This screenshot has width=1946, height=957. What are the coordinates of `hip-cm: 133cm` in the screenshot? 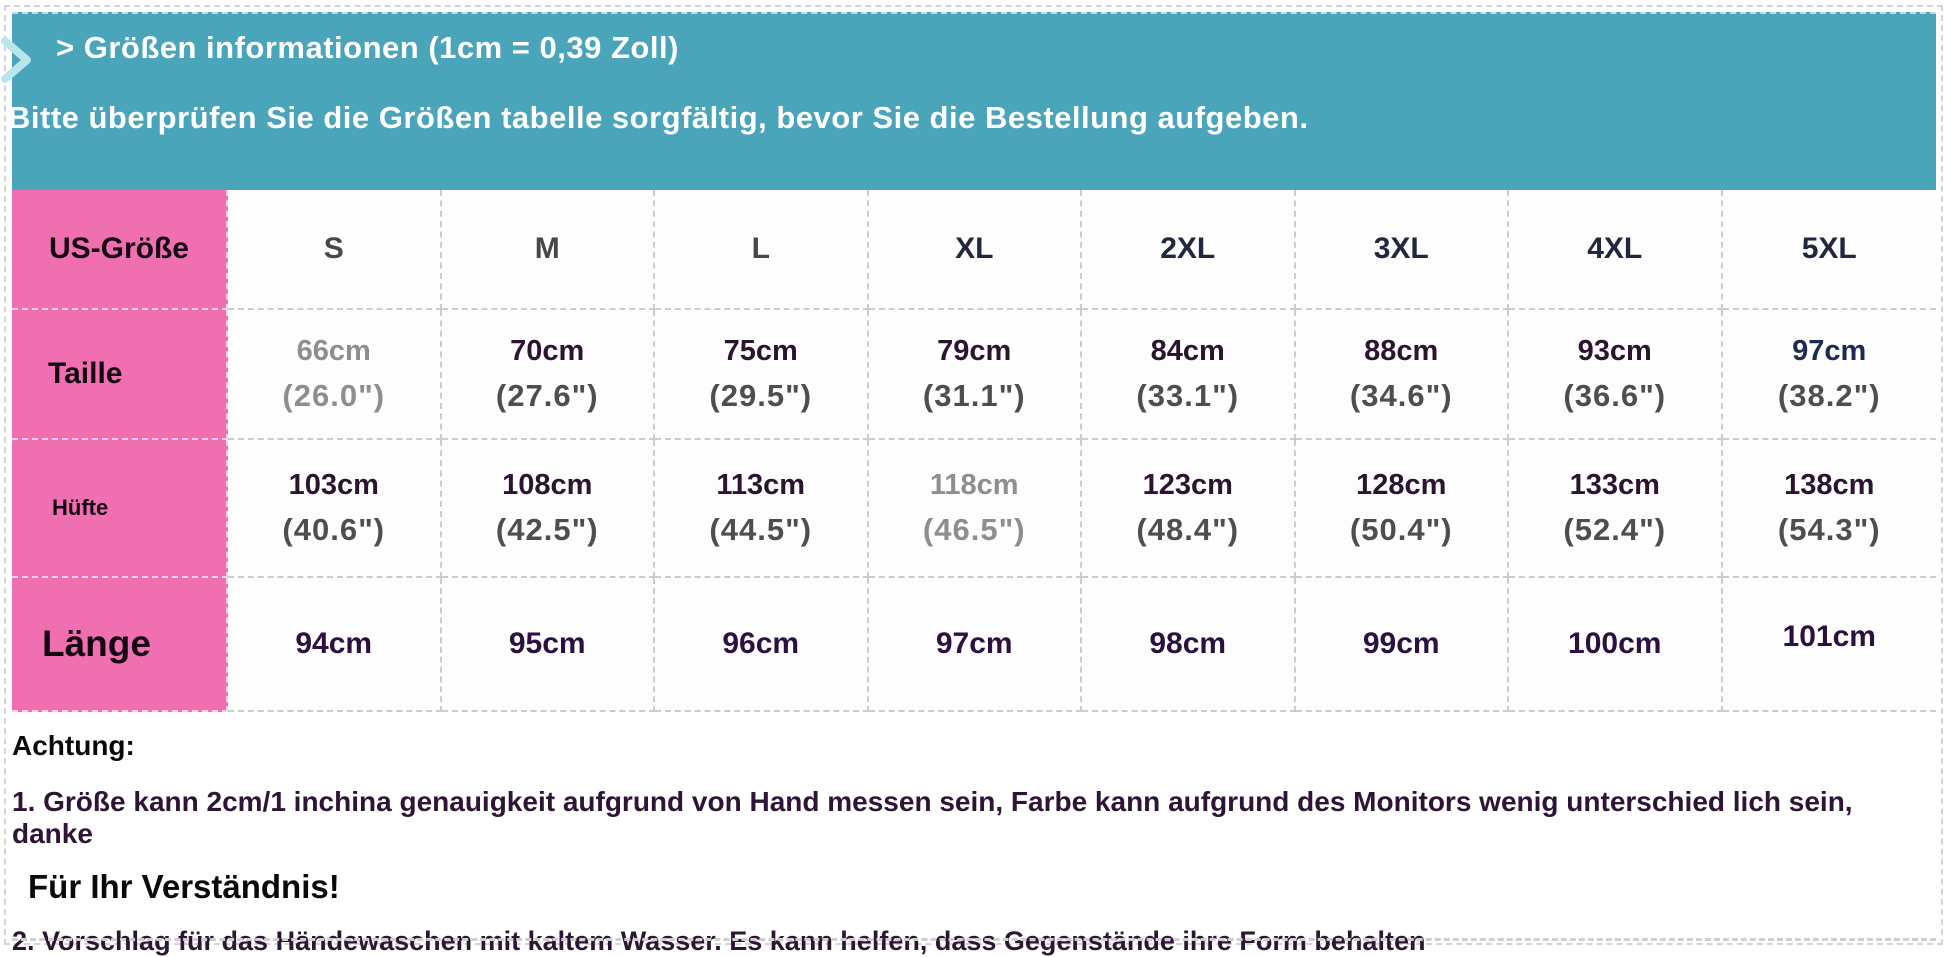 It's located at (1614, 484).